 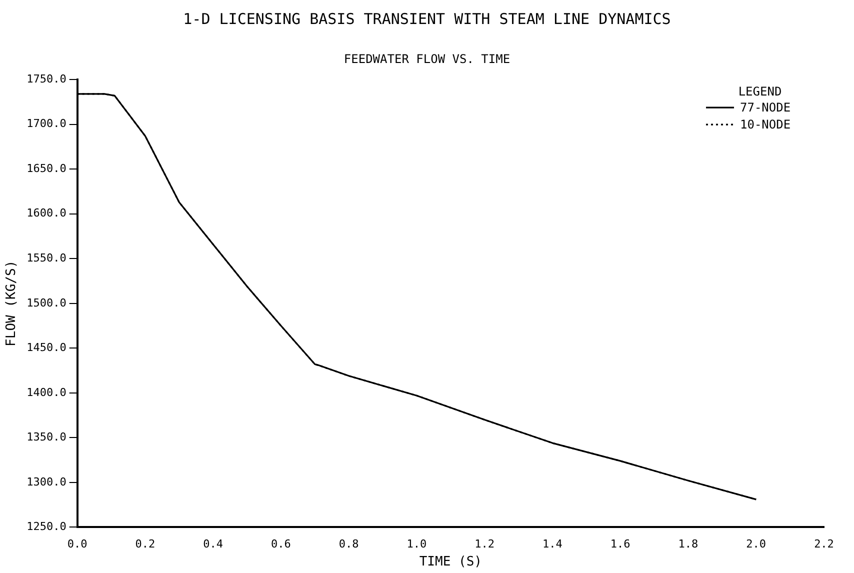 I want to click on y-tick-label: 1450.0, so click(x=46, y=347).